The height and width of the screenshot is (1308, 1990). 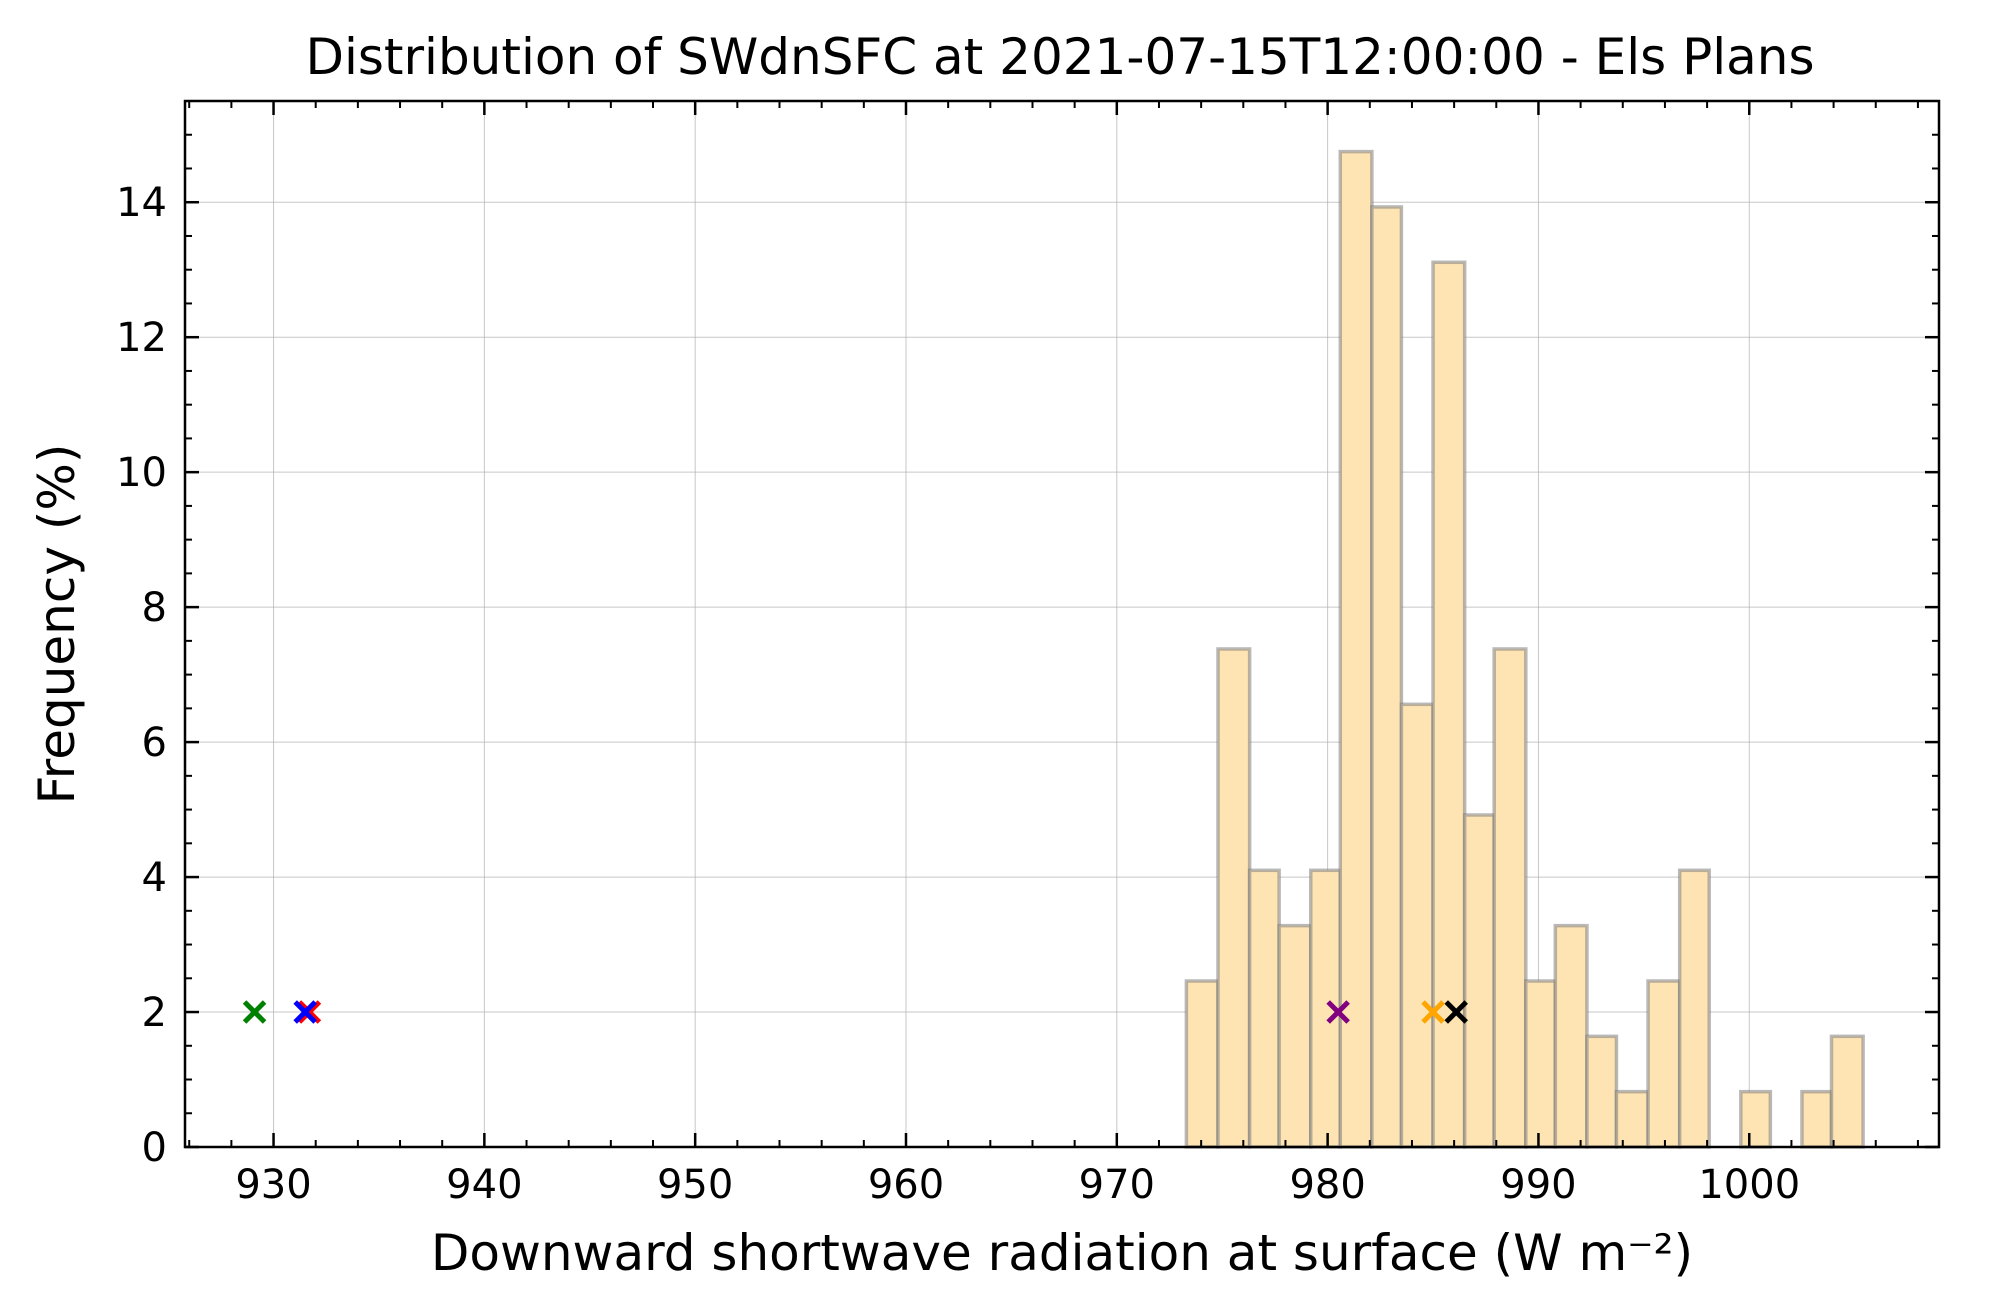 What do you see at coordinates (906, 1185) in the screenshot?
I see `x-tick-label: 960` at bounding box center [906, 1185].